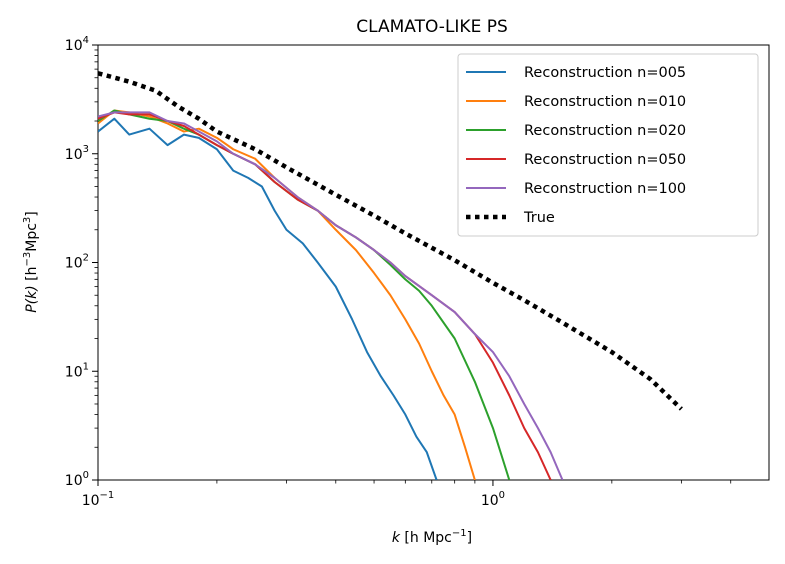 The width and height of the screenshot is (785, 564). What do you see at coordinates (605, 189) in the screenshot?
I see `legend-label: Reconstruction n=100` at bounding box center [605, 189].